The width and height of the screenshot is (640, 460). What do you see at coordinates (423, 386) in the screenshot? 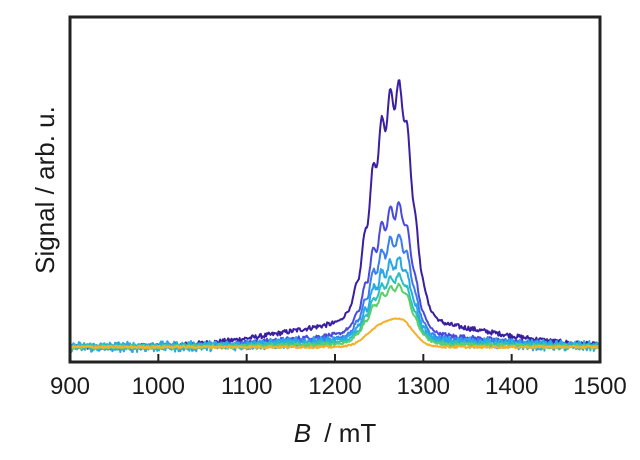
I see `x-tick-label: 1300` at bounding box center [423, 386].